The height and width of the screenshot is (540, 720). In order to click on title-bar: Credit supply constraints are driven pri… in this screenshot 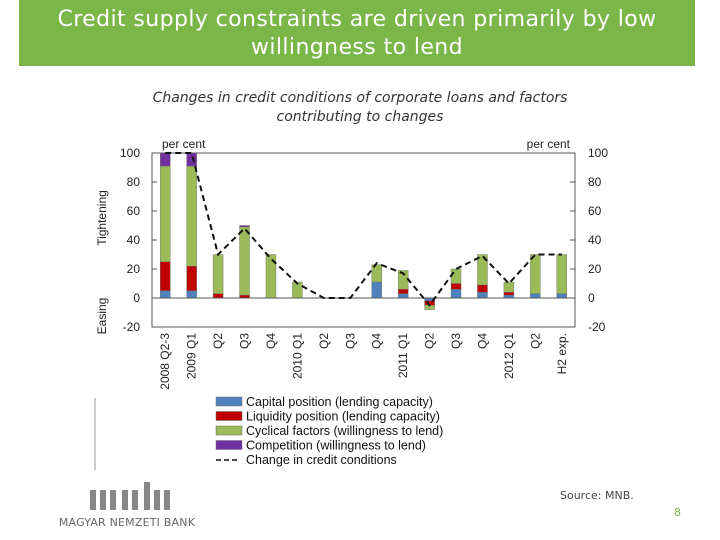, I will do `click(357, 33)`.